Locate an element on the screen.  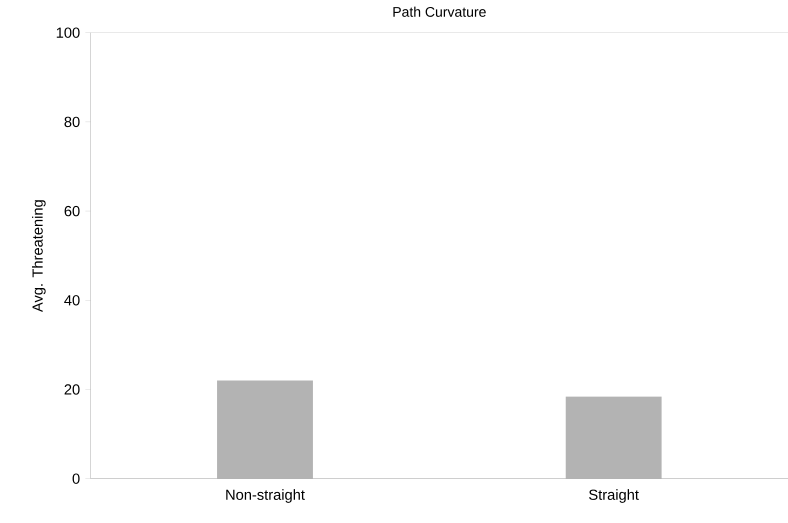
y-tick-label: 60 is located at coordinates (72, 211).